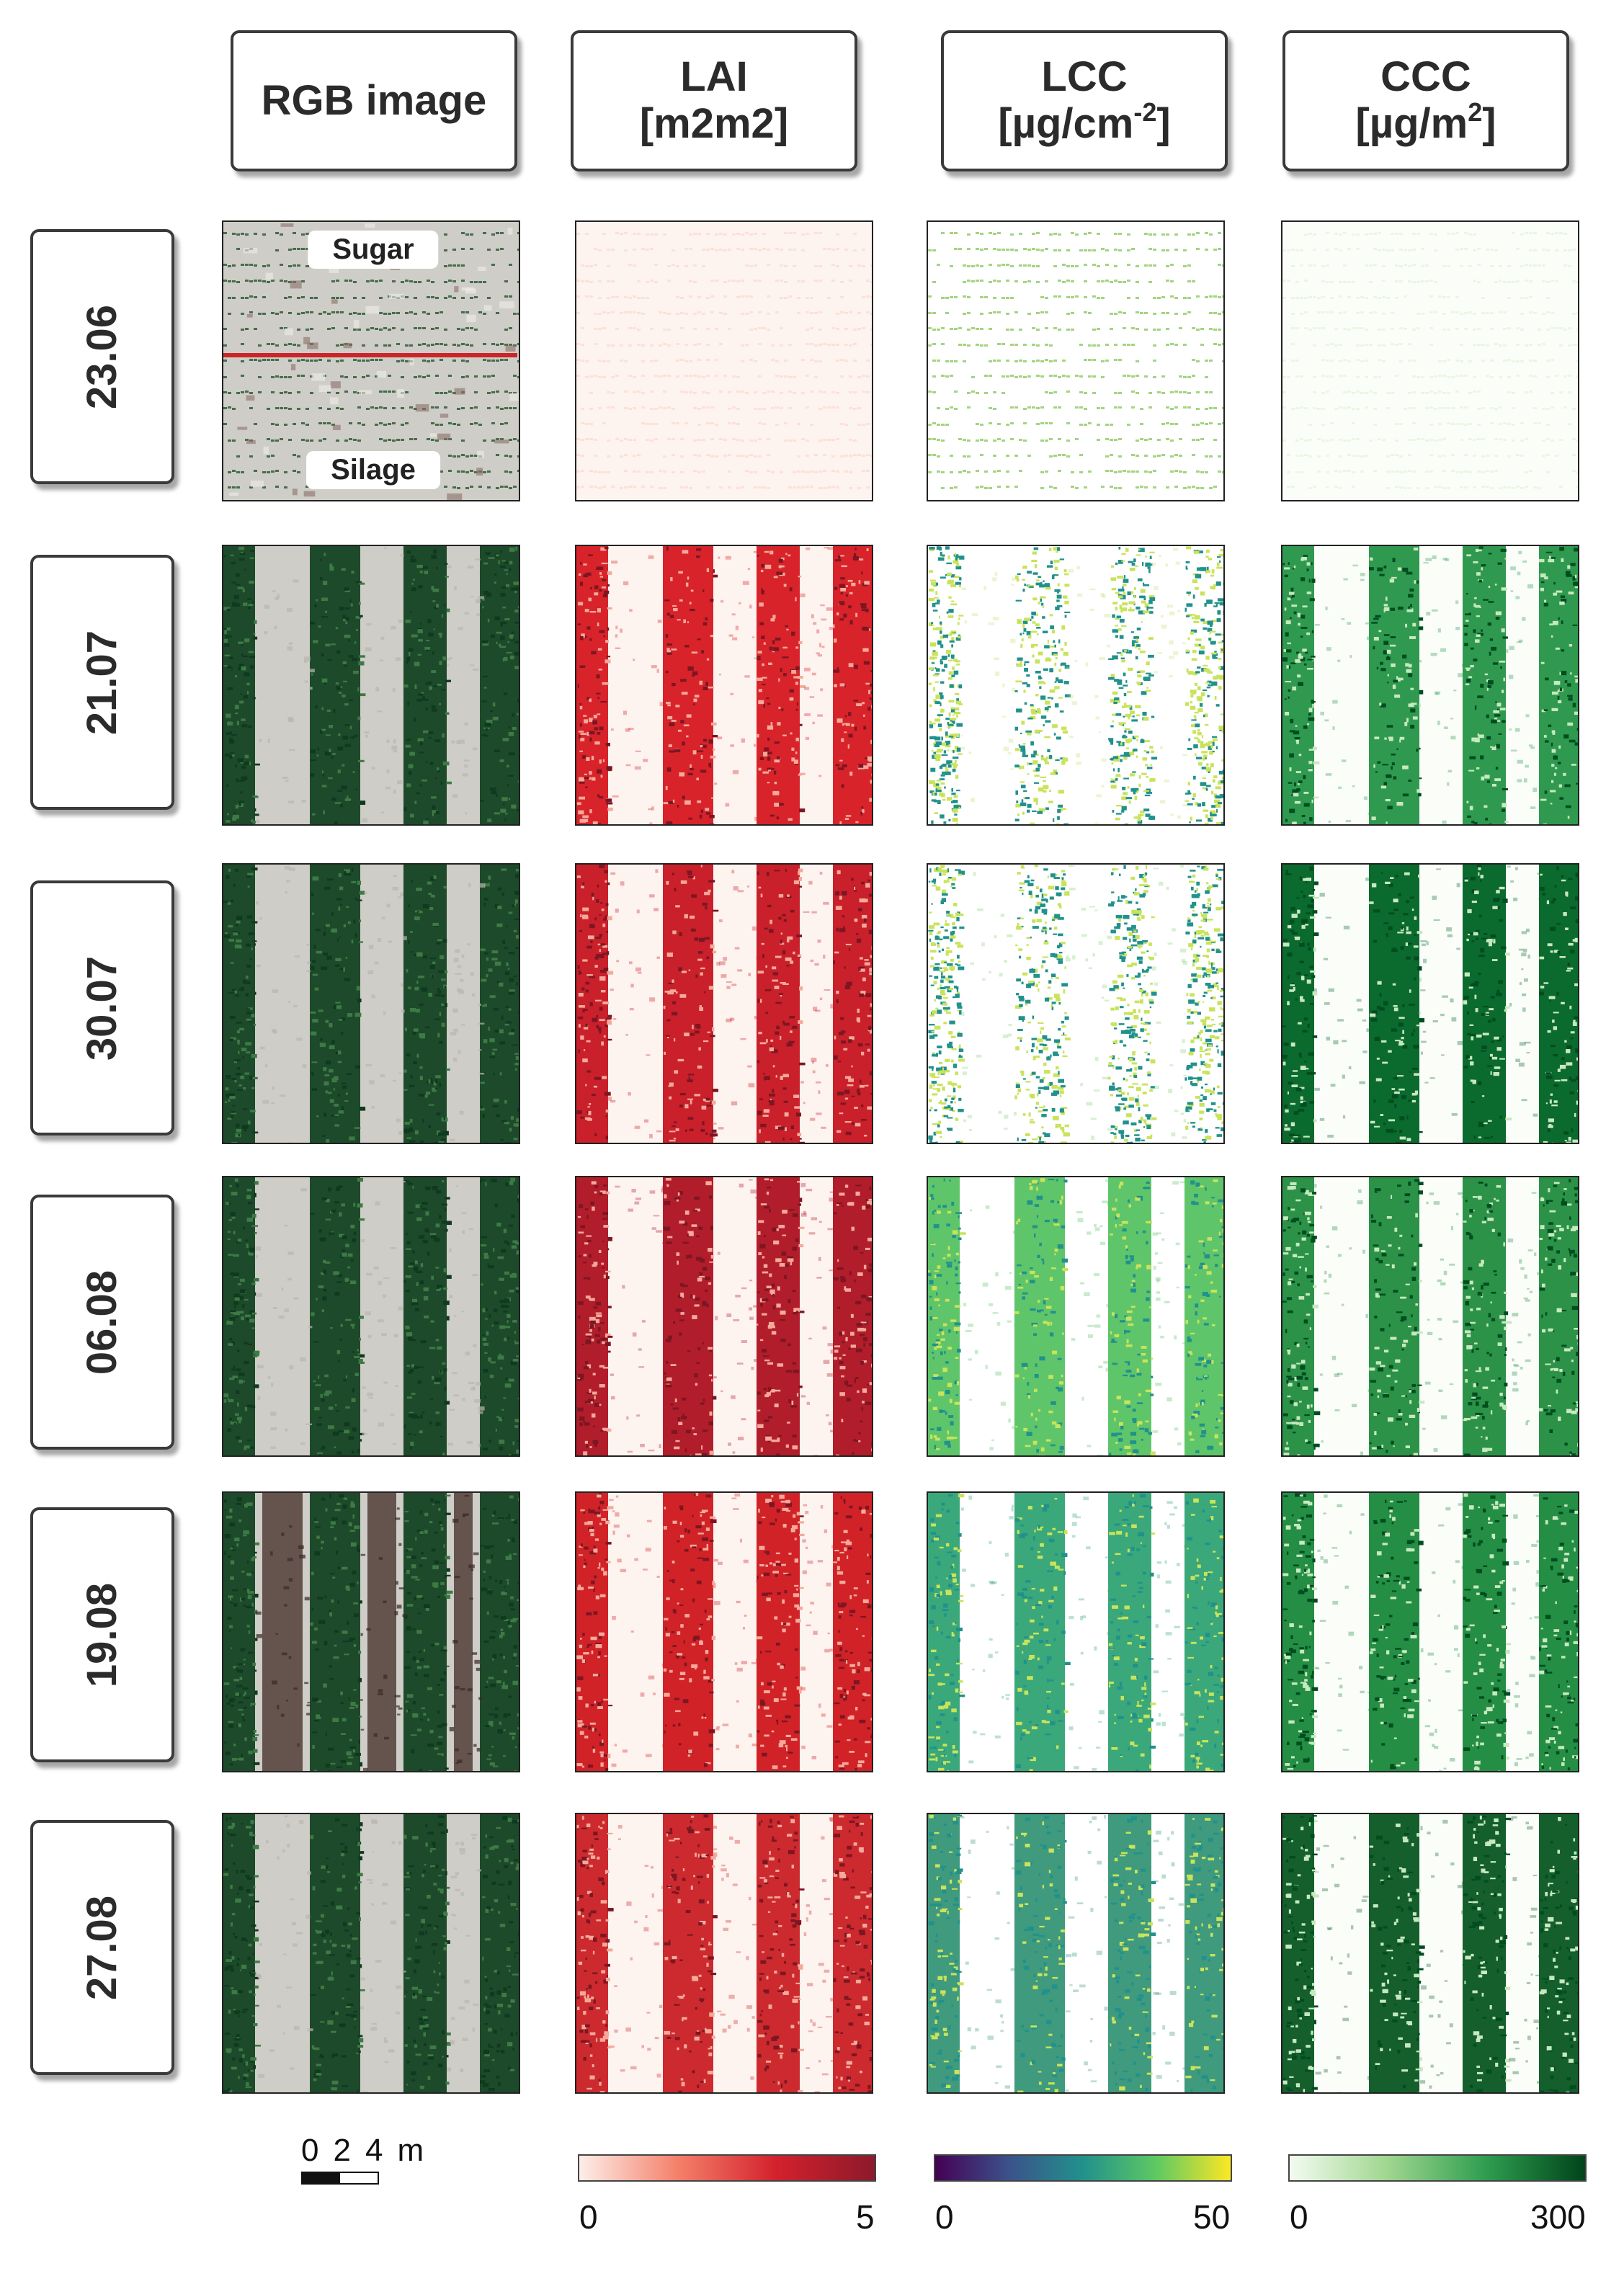  What do you see at coordinates (727, 2168) in the screenshot?
I see `legend-lai-colorbar` at bounding box center [727, 2168].